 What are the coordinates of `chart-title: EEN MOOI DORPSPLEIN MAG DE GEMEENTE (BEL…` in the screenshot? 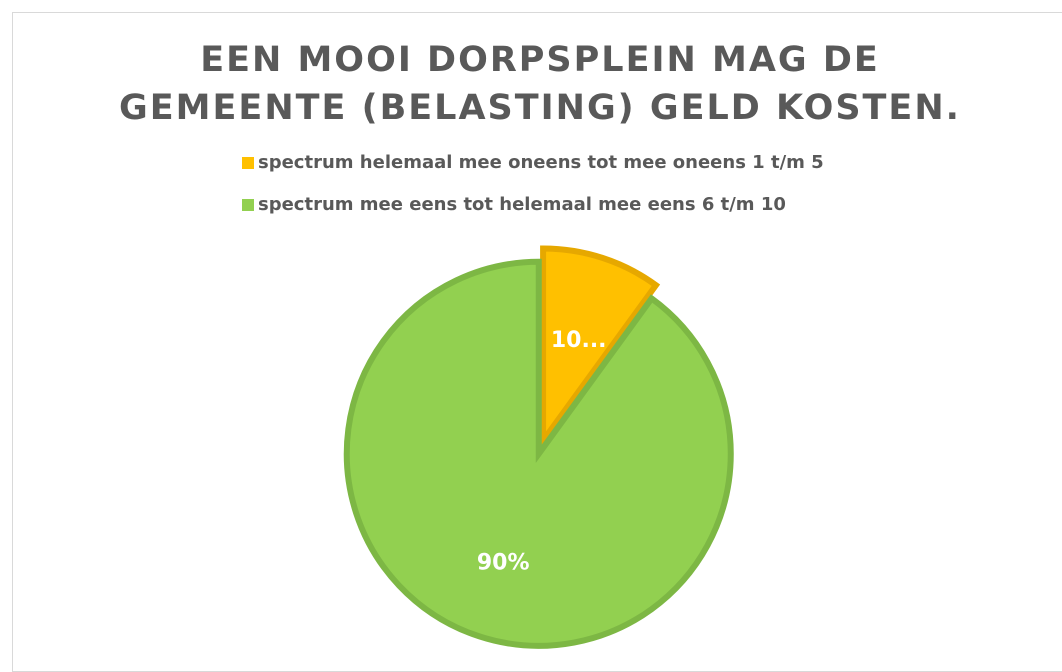 It's located at (540, 84).